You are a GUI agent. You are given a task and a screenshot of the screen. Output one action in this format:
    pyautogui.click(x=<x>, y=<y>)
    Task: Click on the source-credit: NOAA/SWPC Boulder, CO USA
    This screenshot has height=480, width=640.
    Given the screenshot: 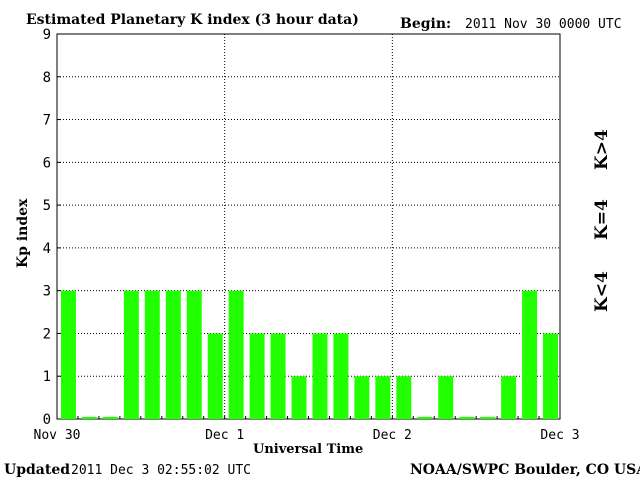 What is the action you would take?
    pyautogui.click(x=525, y=470)
    